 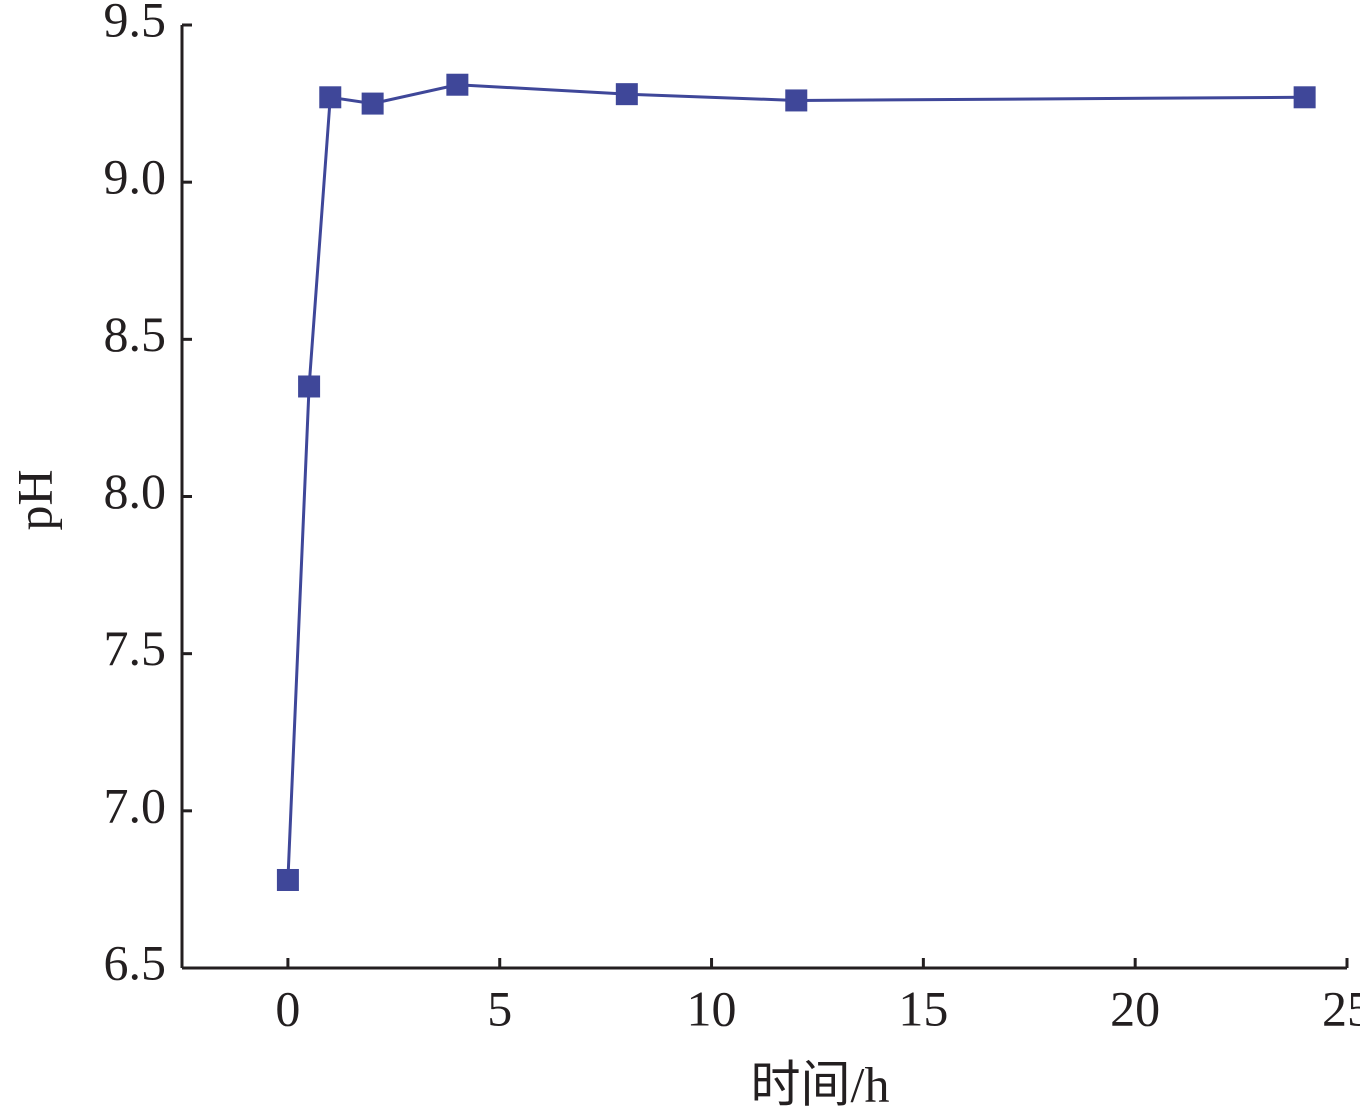 I want to click on y-axis-title: pH, so click(x=34, y=499).